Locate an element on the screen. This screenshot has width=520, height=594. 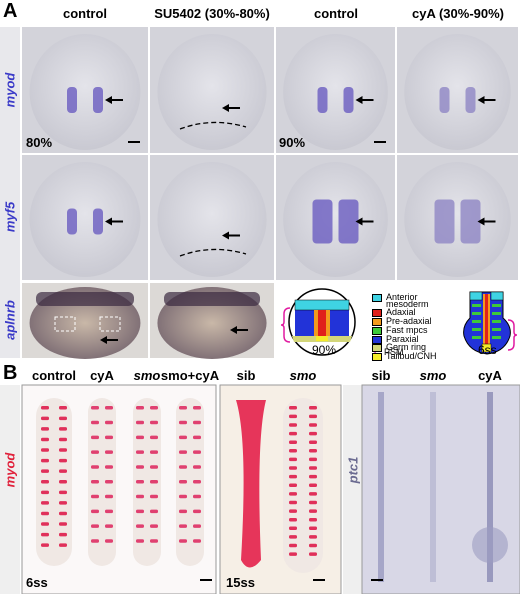
psm-brace is located at coordinates (285, 325).